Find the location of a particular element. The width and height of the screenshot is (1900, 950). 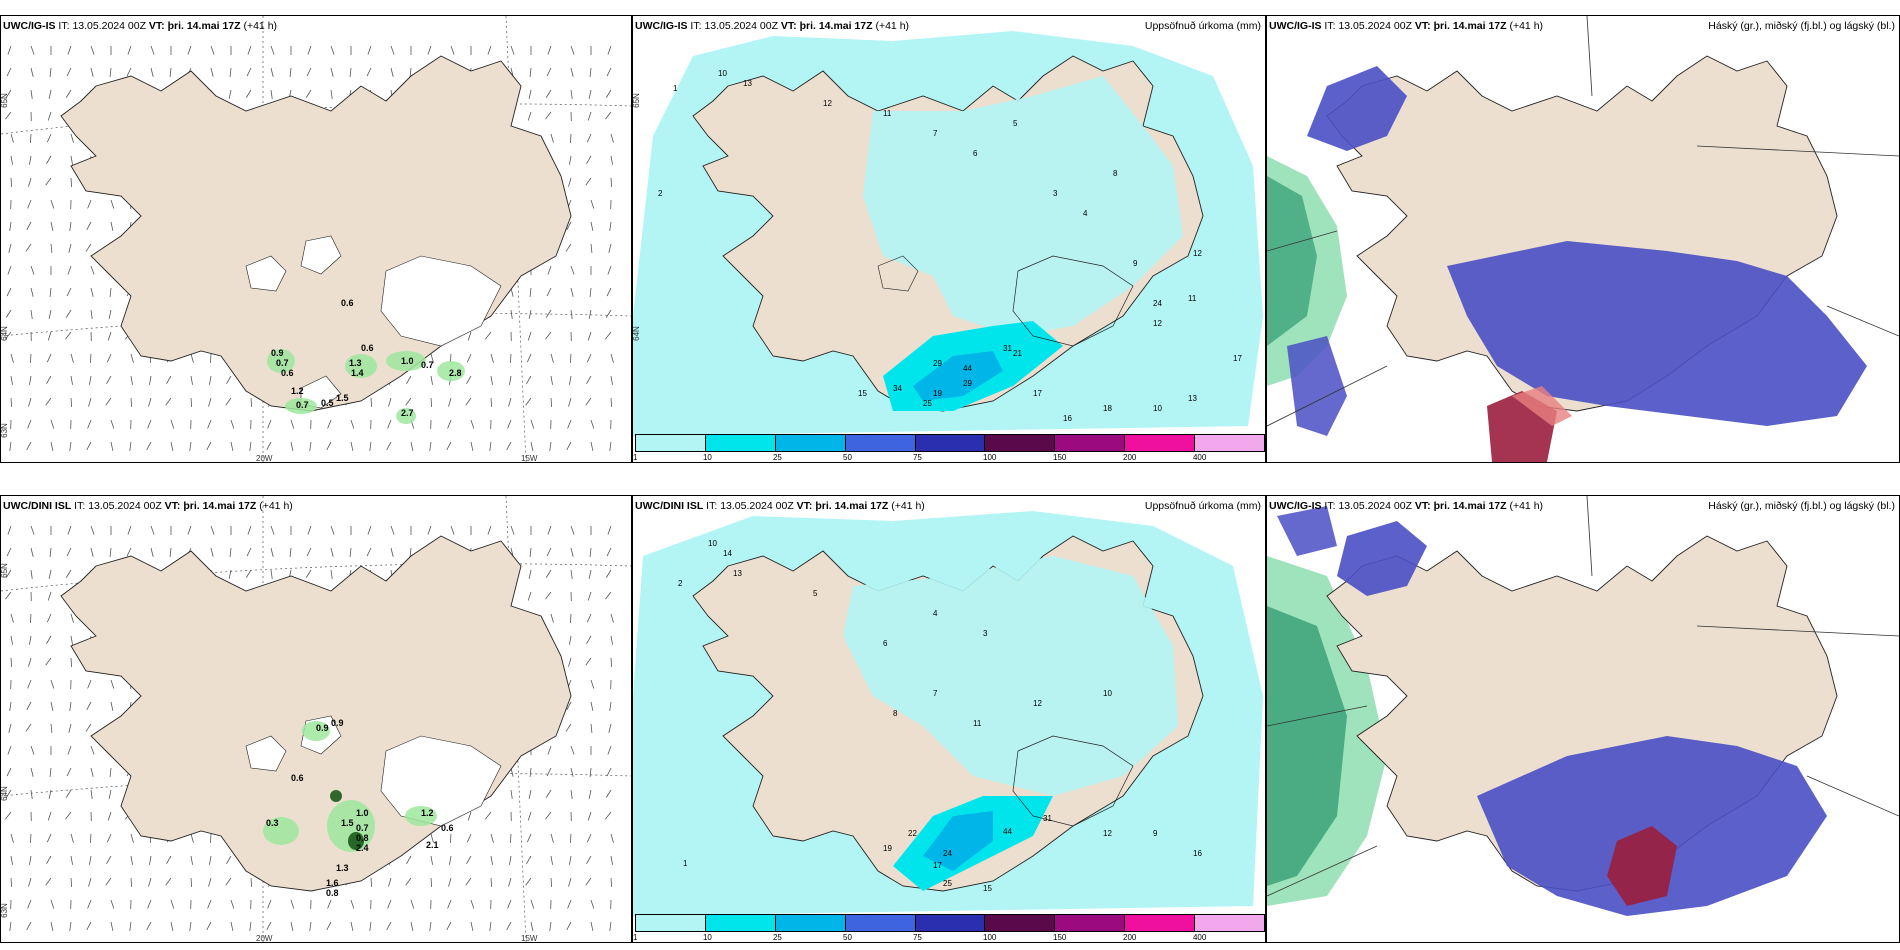

value-label: 0.7 is located at coordinates (282, 363).